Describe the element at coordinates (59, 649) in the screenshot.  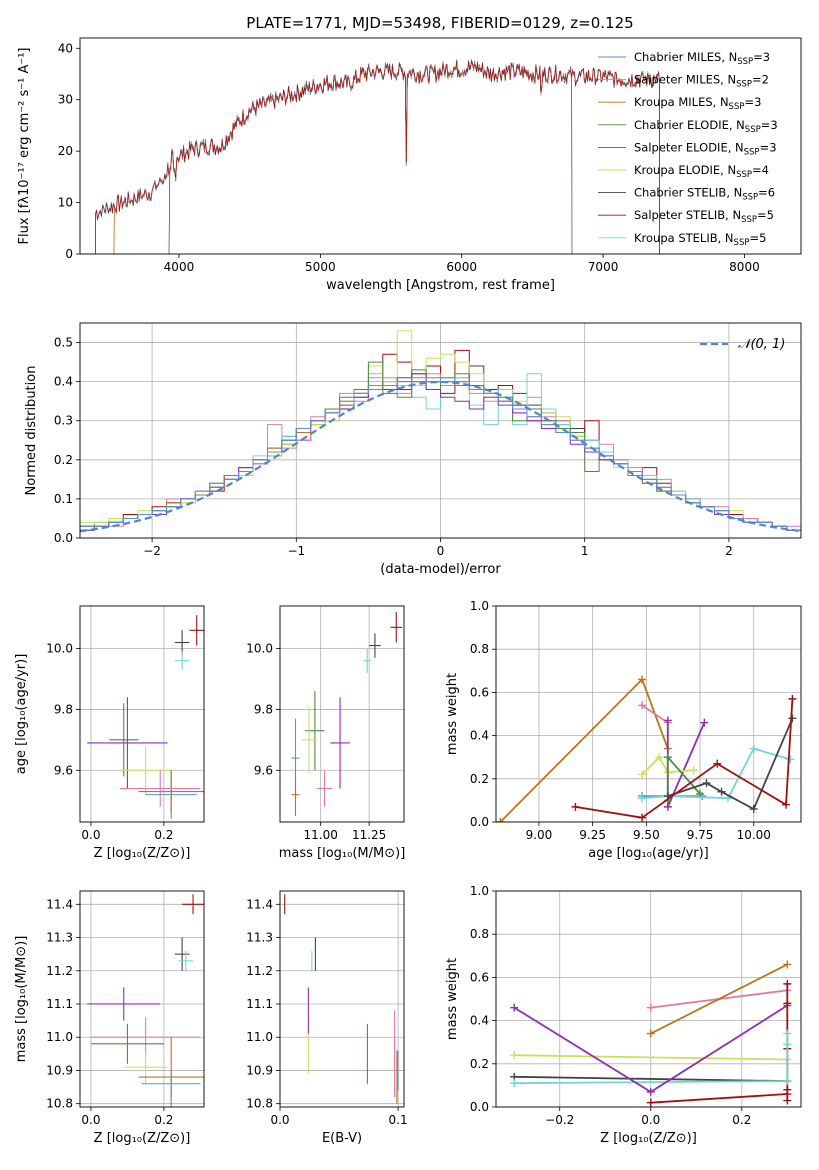
I see `age_vs_z-ytick-label: 10.0` at that location.